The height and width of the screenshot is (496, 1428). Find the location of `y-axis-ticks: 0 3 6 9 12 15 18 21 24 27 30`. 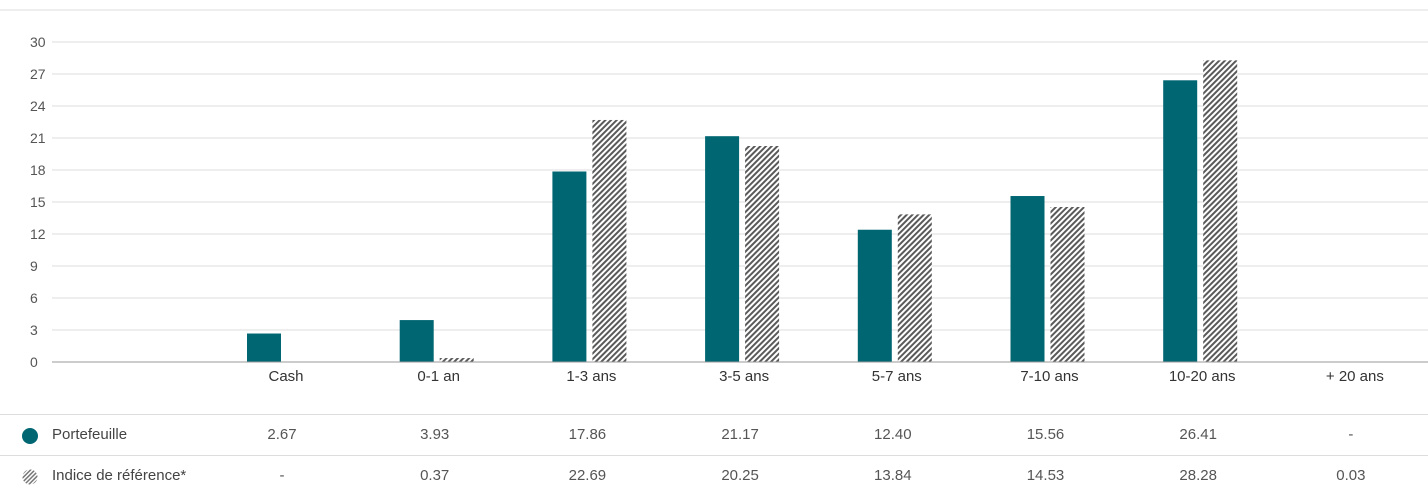

y-axis-ticks: 0 3 6 9 12 15 18 21 24 27 30 is located at coordinates (38, 202).